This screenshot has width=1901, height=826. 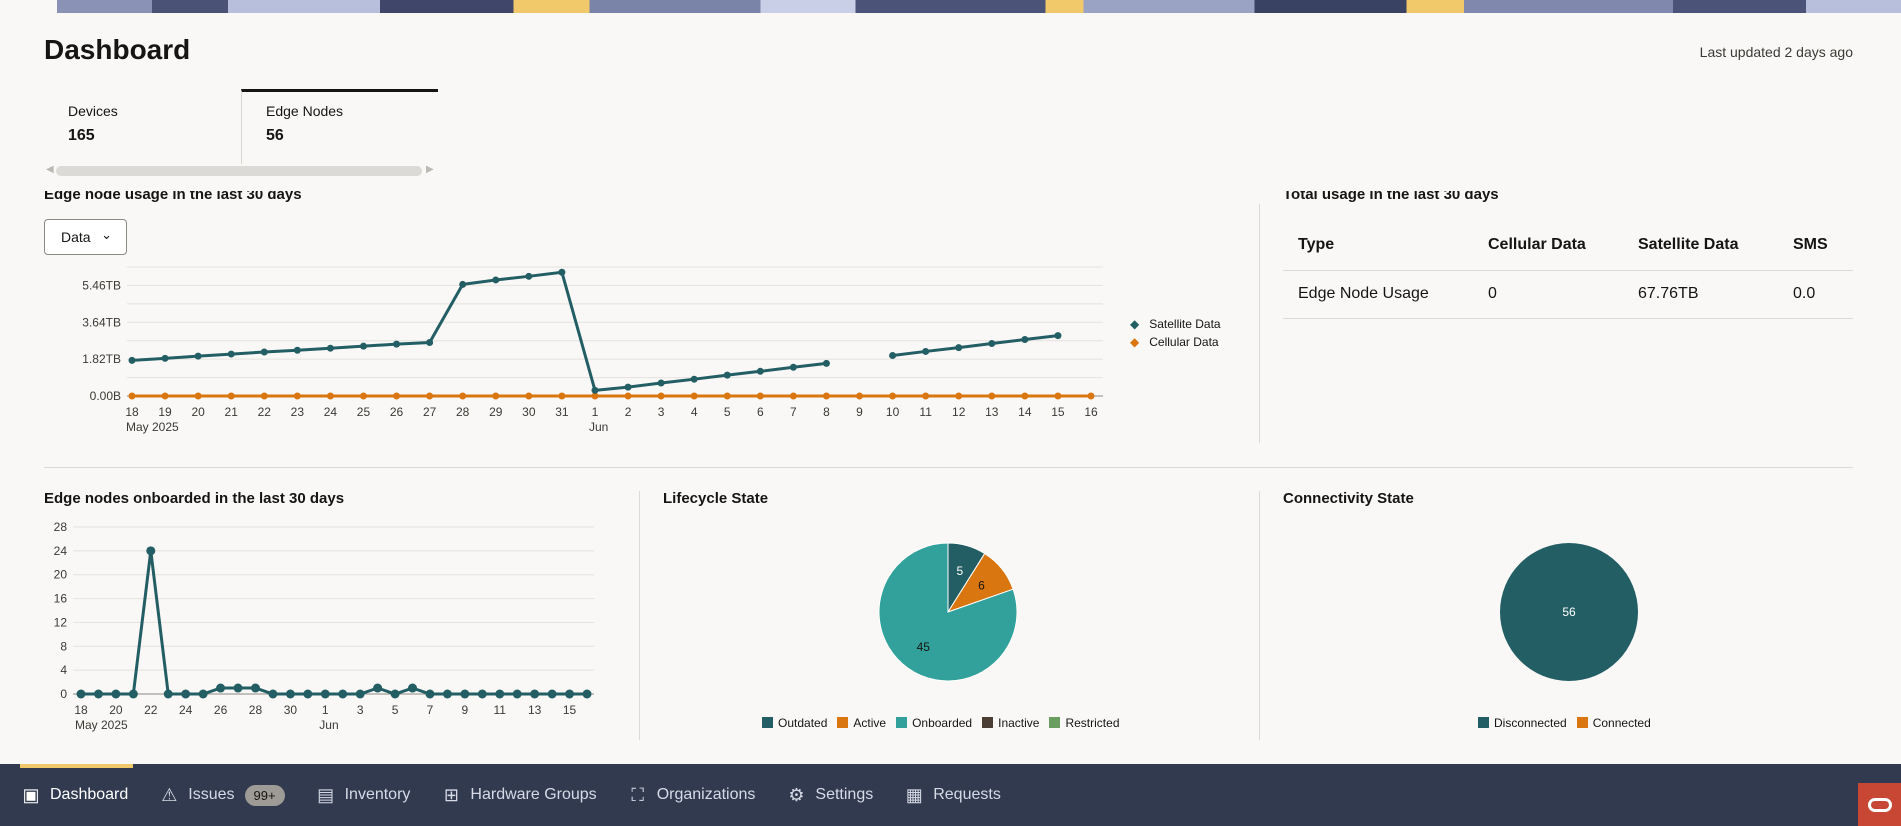 I want to click on pie-slice, so click(x=980, y=582).